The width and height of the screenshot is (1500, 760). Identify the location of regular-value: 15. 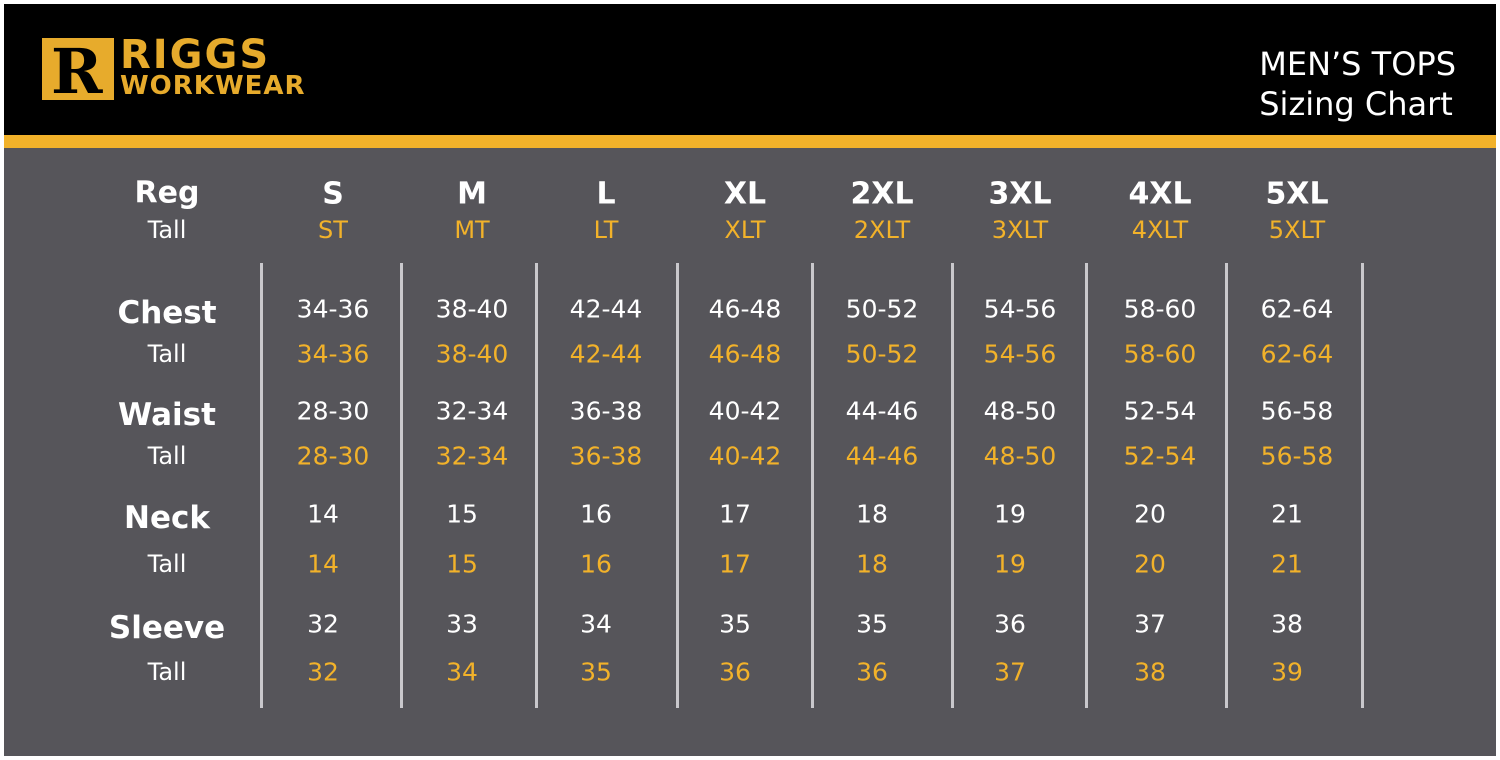
(462, 514).